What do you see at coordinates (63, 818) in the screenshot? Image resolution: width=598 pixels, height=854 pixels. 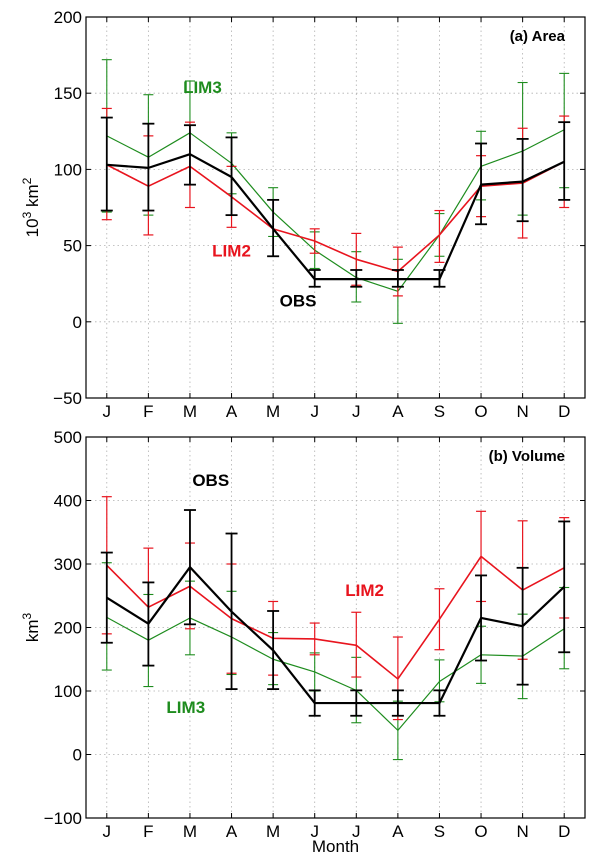 I see `y-tick-label: −100` at bounding box center [63, 818].